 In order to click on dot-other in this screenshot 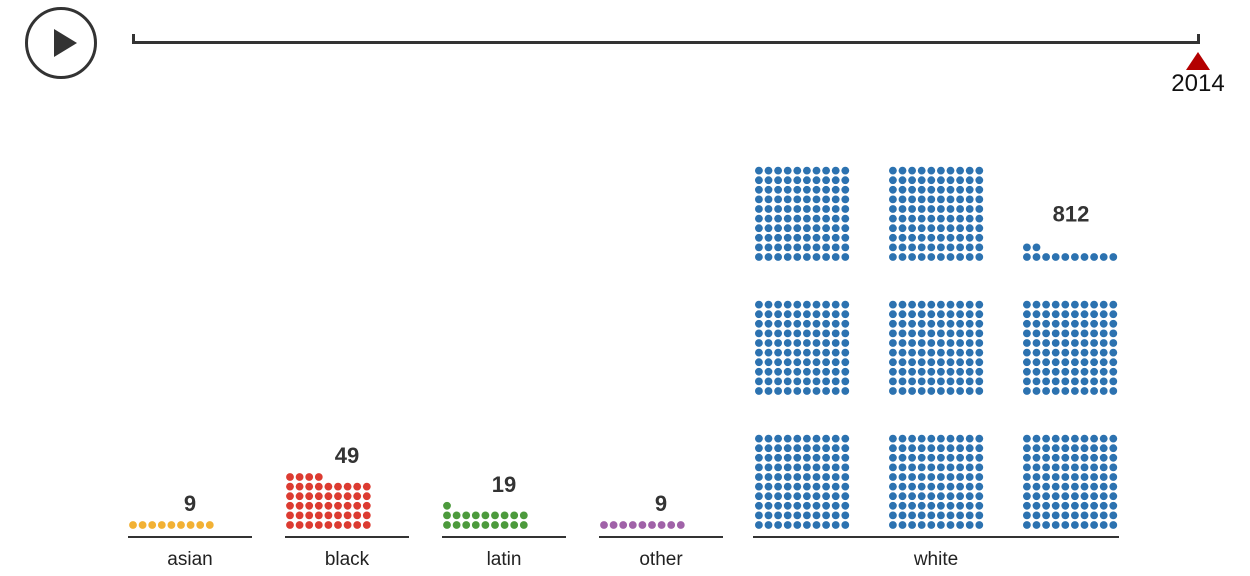, I will do `click(642, 525)`.